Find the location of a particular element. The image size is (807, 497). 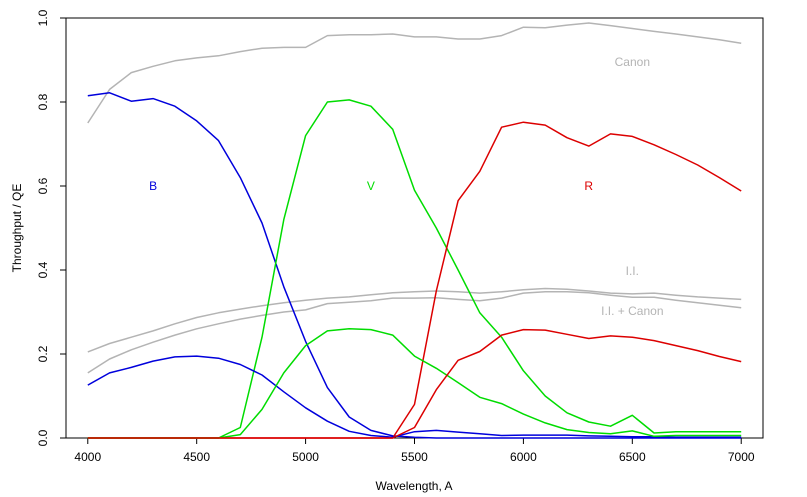

series-label: Canon is located at coordinates (632, 62).